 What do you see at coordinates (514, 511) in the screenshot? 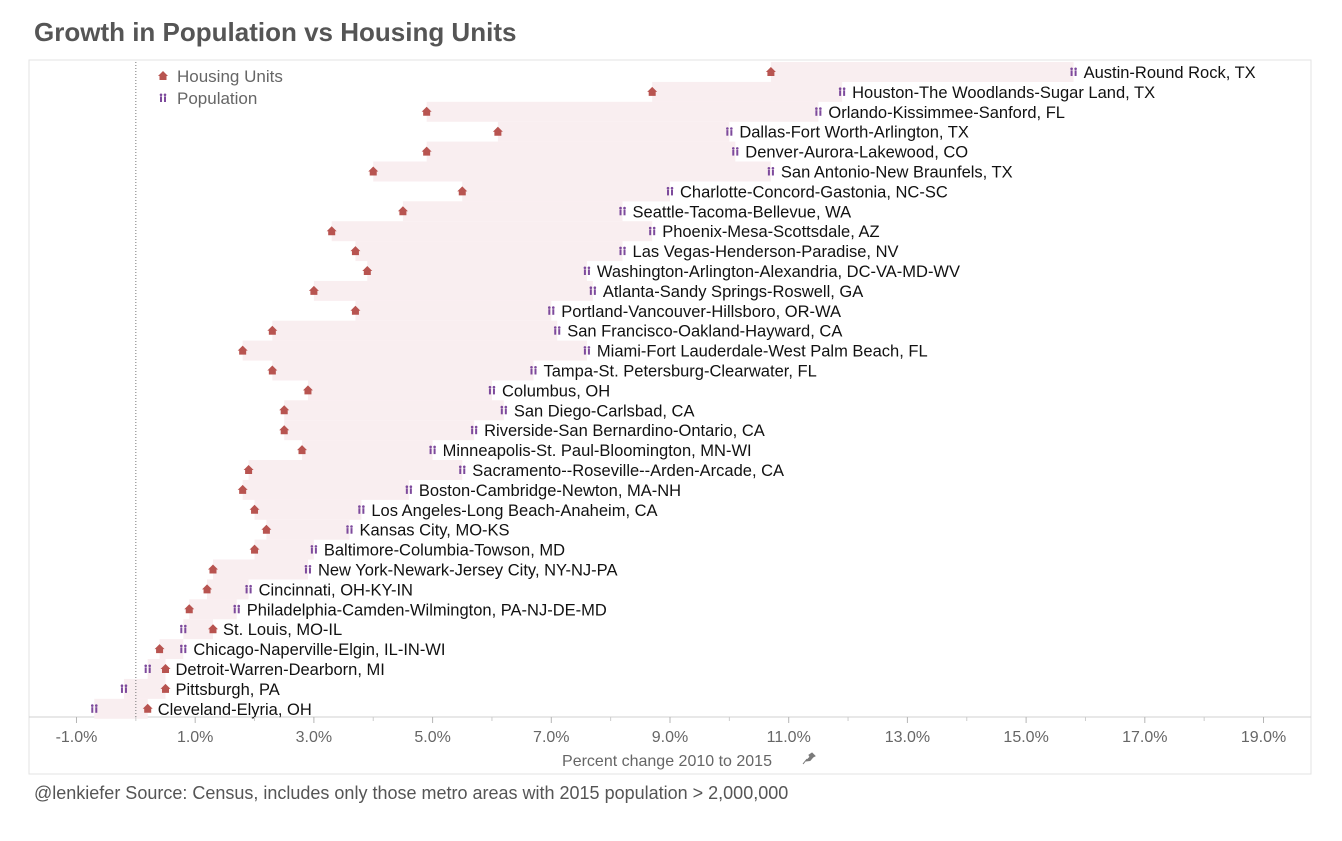
I see `metro-label: Los Angeles-Long Beach-Anaheim, CA` at bounding box center [514, 511].